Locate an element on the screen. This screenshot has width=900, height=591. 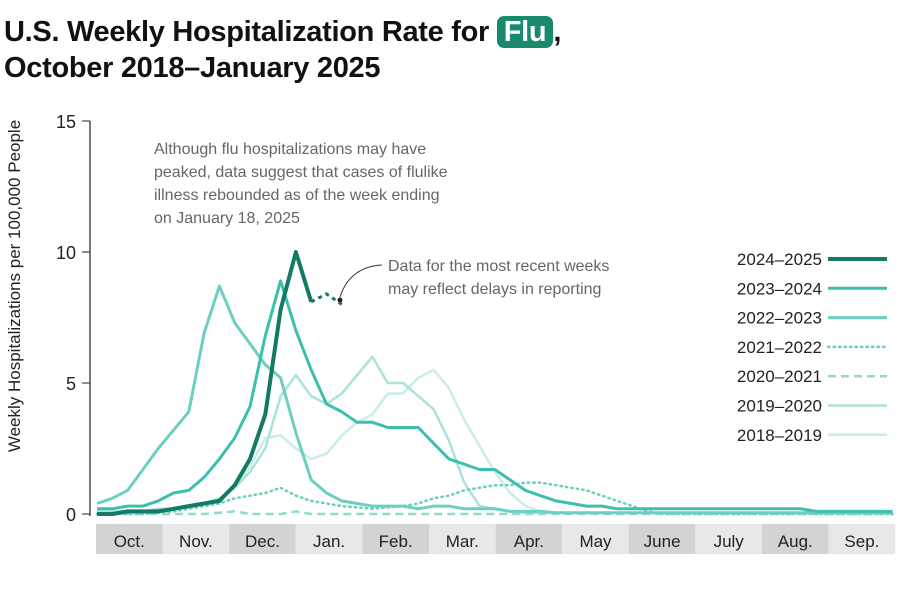
series-line-2024–2025 is located at coordinates (205, 383).